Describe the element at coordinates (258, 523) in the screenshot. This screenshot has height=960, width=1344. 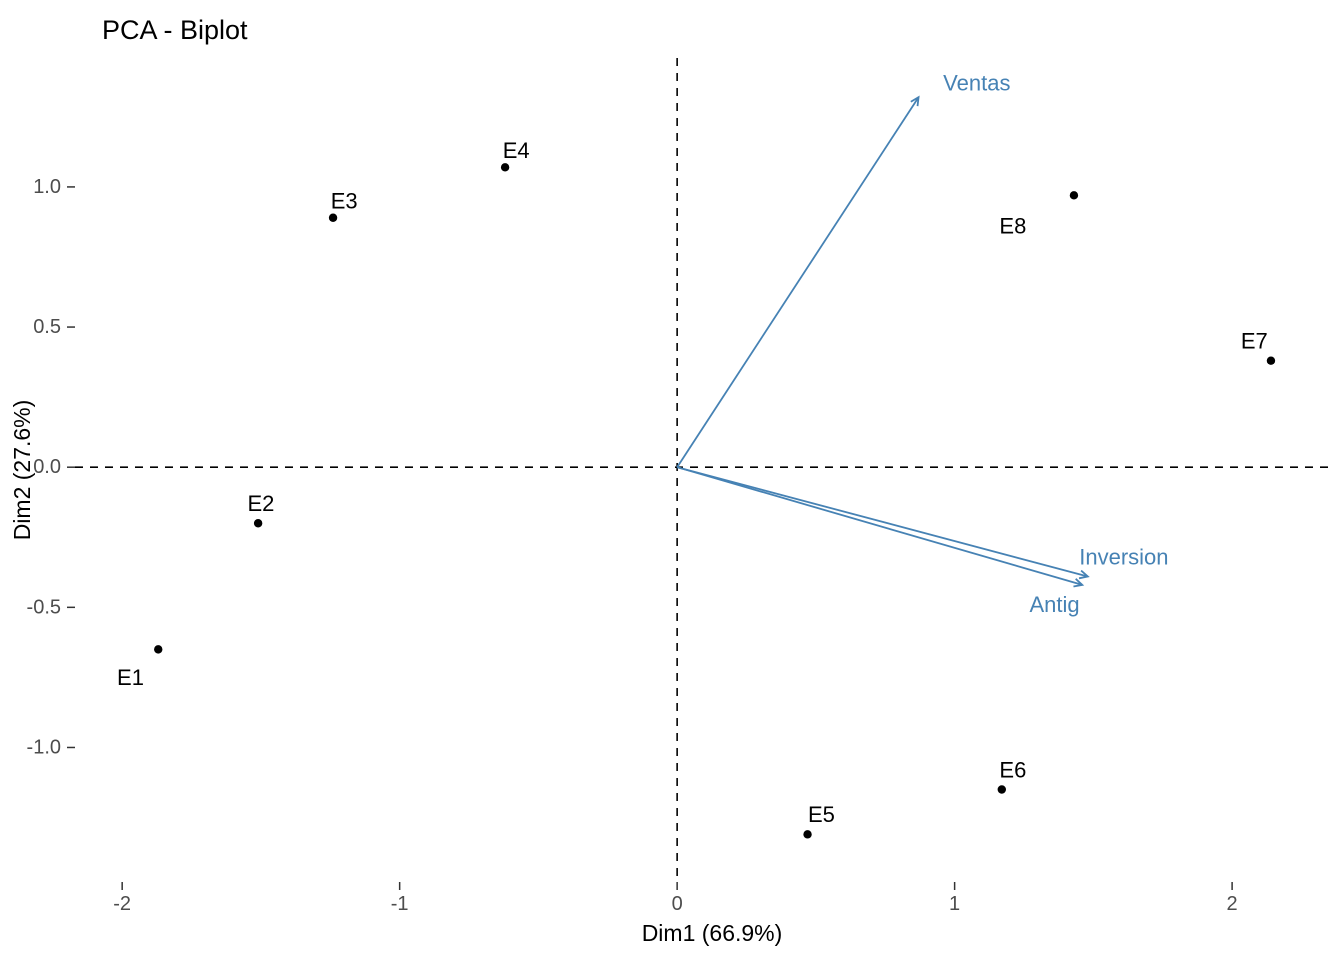
I see `data-point-e2` at that location.